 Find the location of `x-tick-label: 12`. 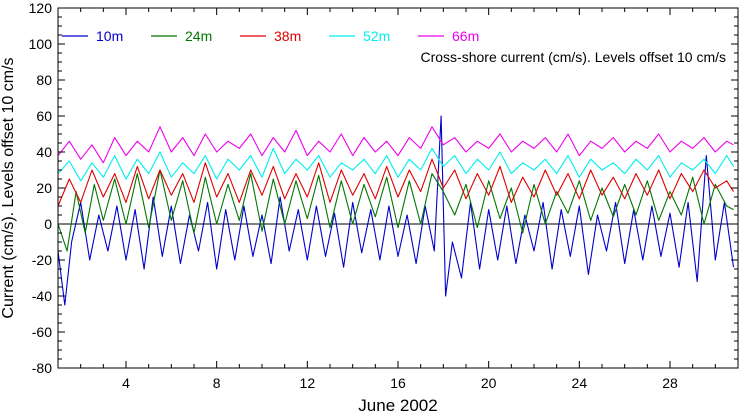

x-tick-label: 12 is located at coordinates (308, 383).